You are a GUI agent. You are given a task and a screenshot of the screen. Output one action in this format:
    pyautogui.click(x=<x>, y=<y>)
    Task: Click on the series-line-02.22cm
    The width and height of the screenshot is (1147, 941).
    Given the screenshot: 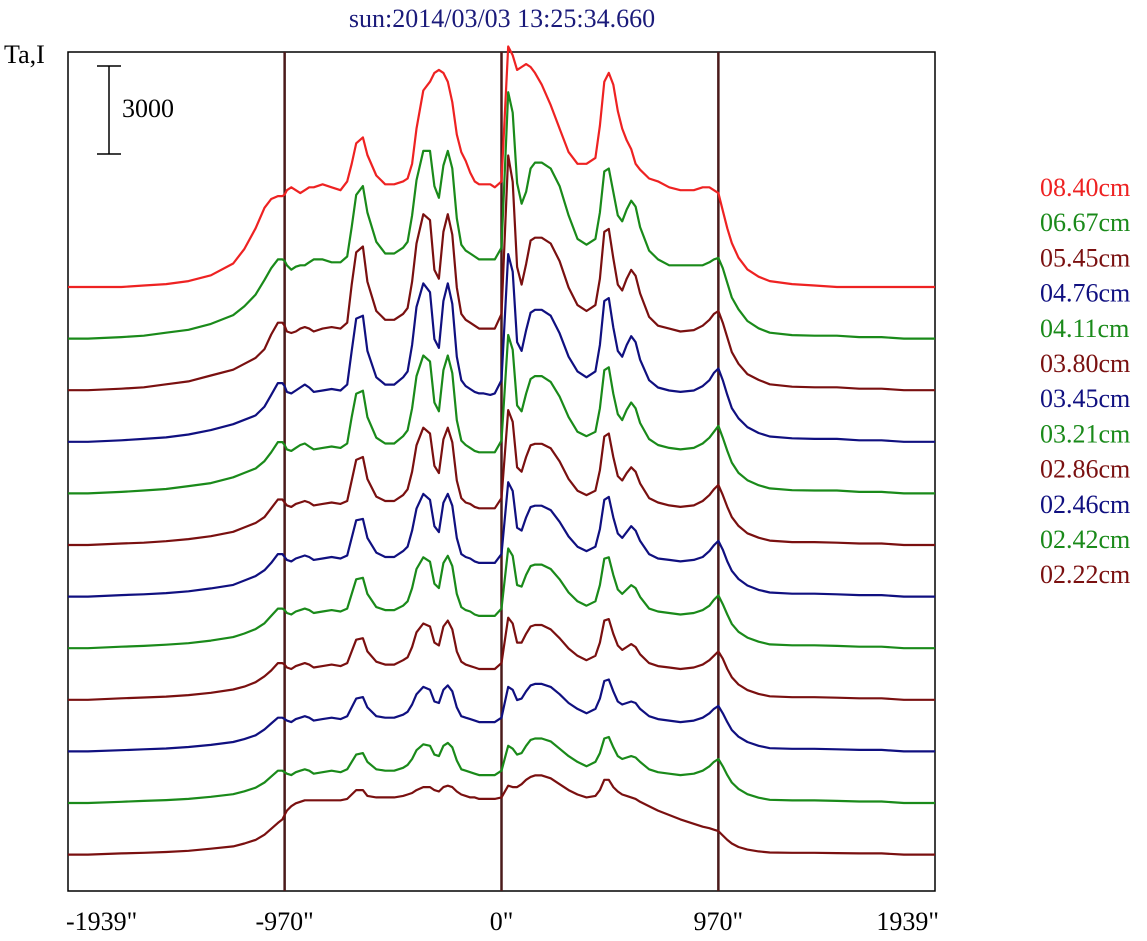 What is the action you would take?
    pyautogui.click(x=501, y=815)
    